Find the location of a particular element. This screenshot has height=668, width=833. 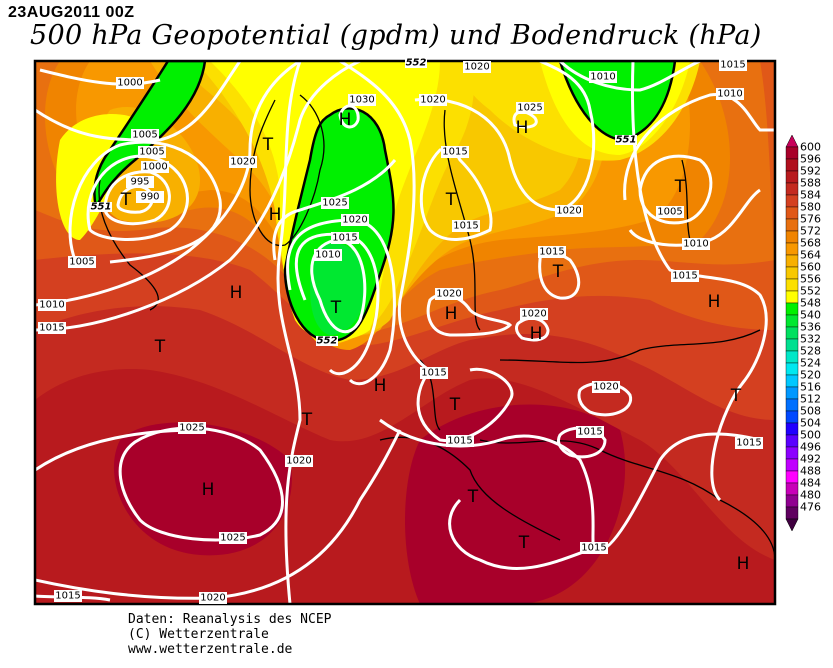

colorbar-bottom-arrow is located at coordinates (792, 525).